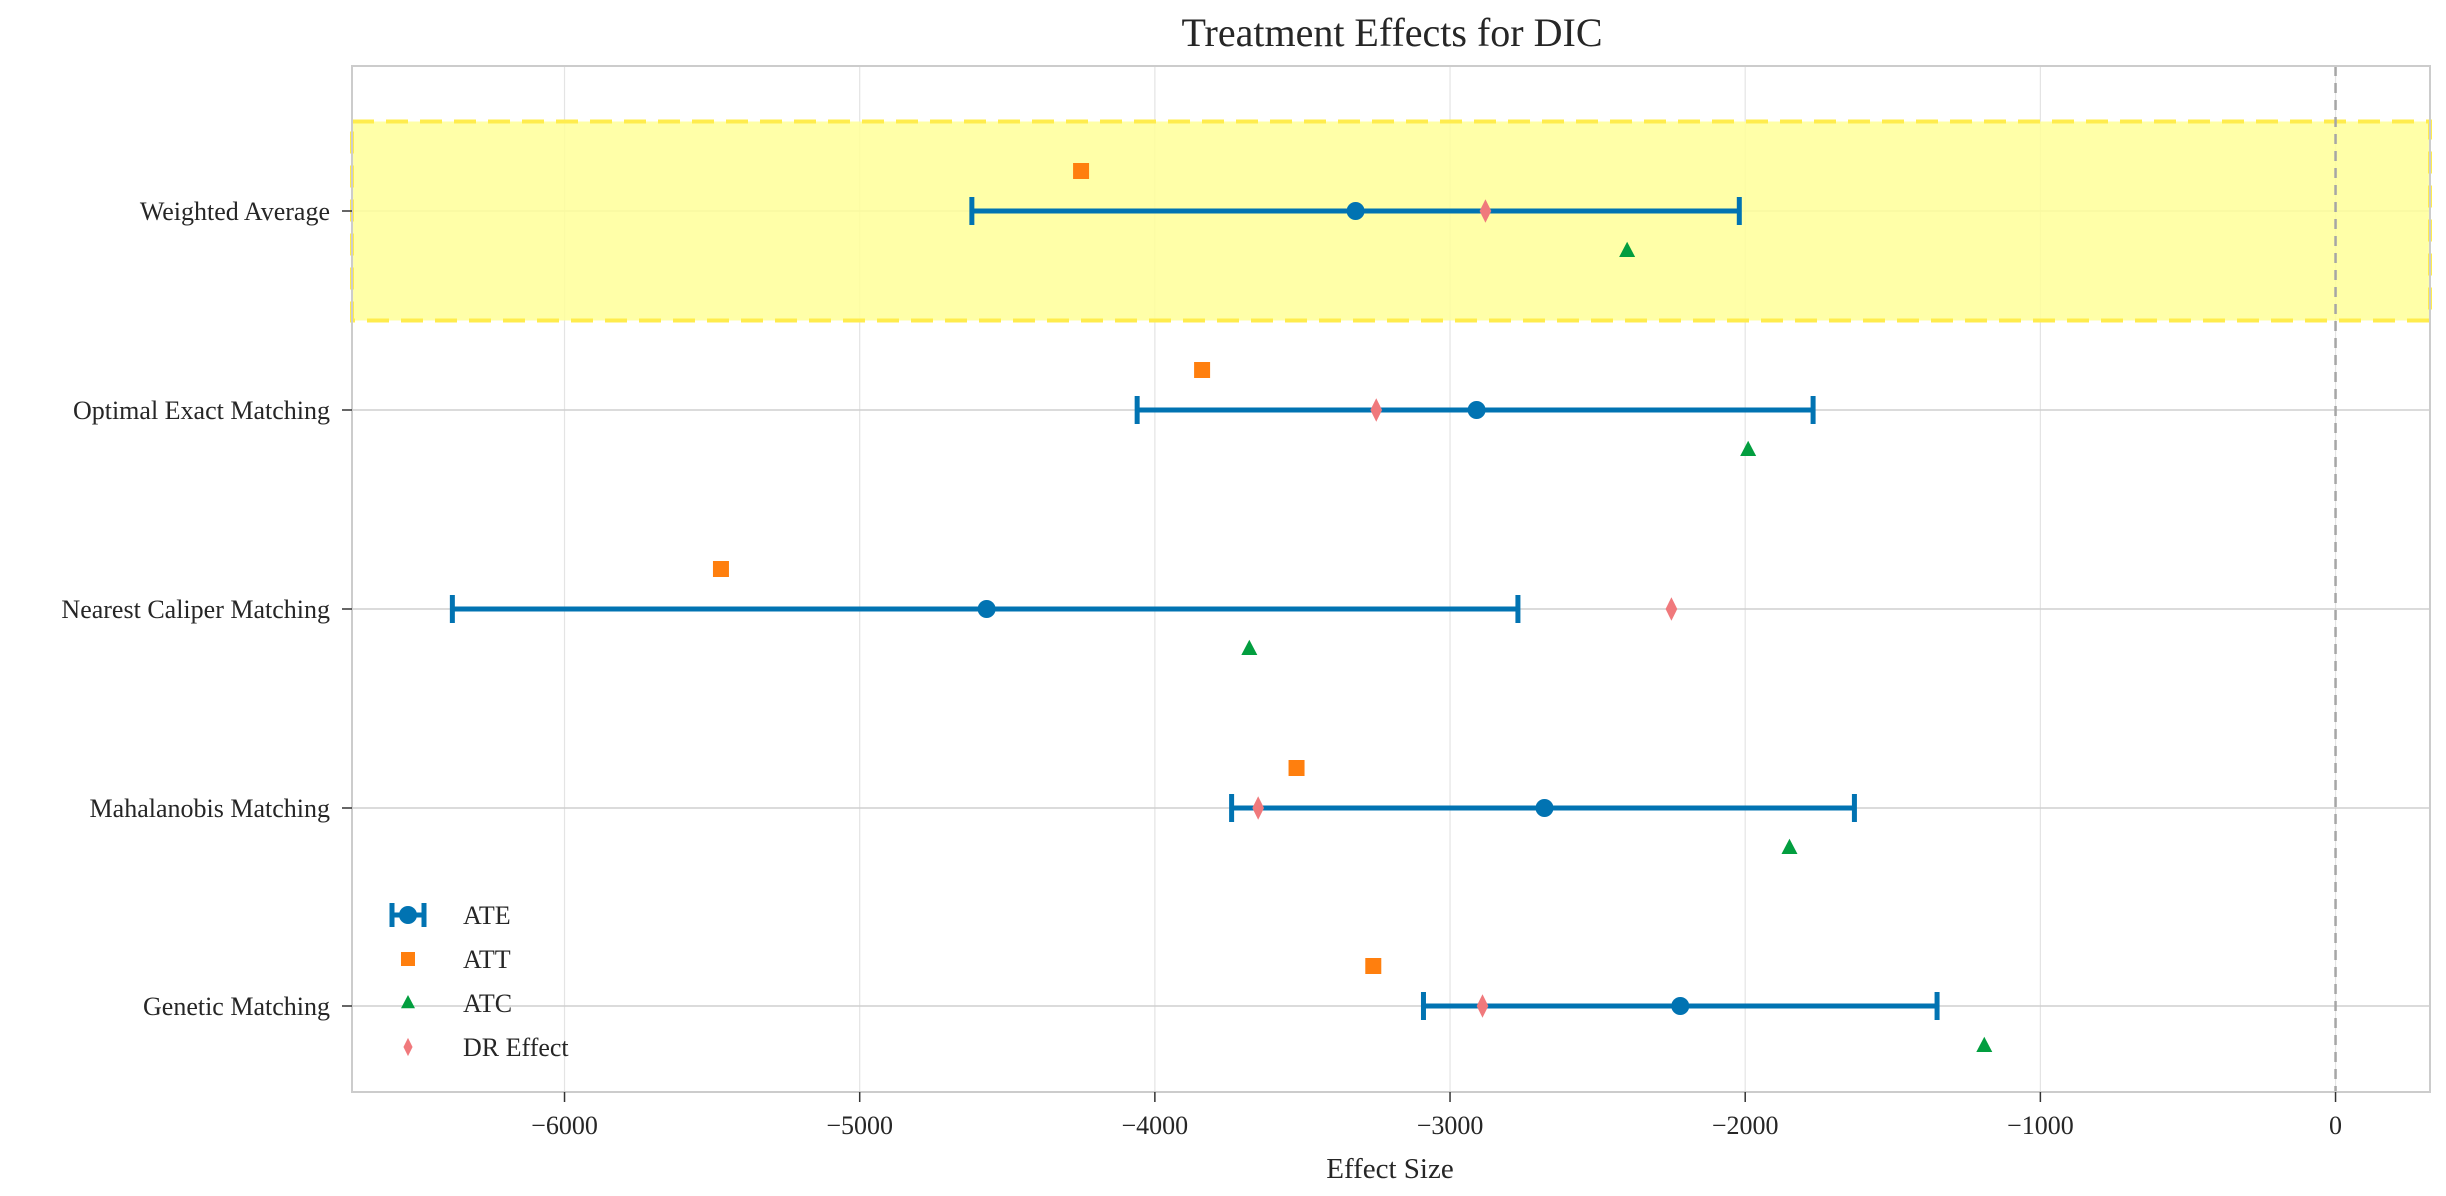 This screenshot has width=2446, height=1196. What do you see at coordinates (487, 959) in the screenshot?
I see `legend-label-att: ATT` at bounding box center [487, 959].